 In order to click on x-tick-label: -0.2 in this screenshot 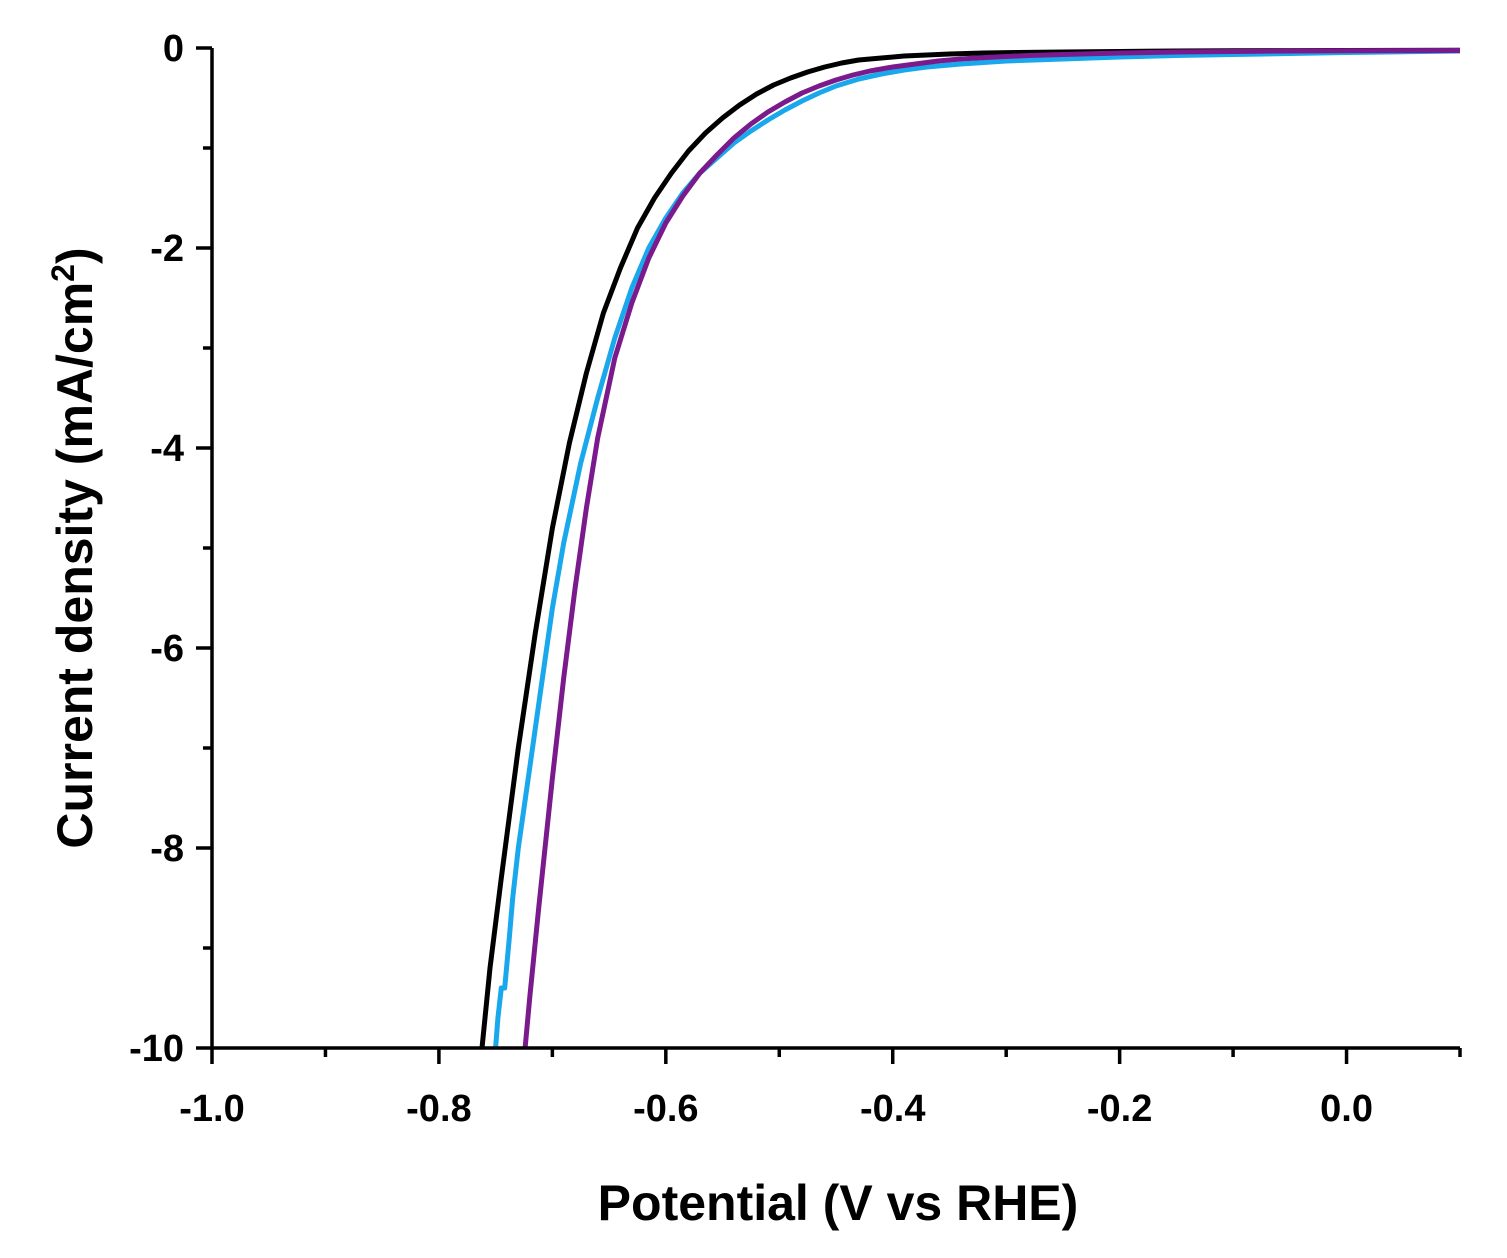, I will do `click(1119, 1109)`.